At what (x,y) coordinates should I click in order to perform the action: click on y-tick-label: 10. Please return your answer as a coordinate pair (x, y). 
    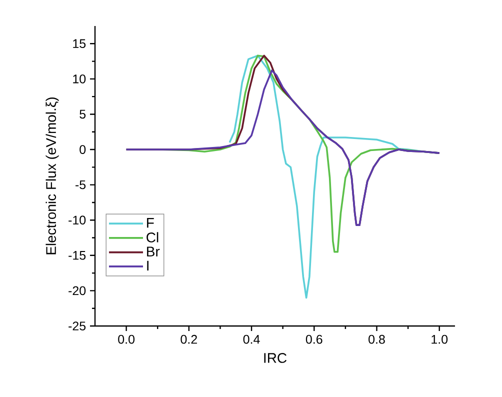
    Looking at the image, I should click on (79, 79).